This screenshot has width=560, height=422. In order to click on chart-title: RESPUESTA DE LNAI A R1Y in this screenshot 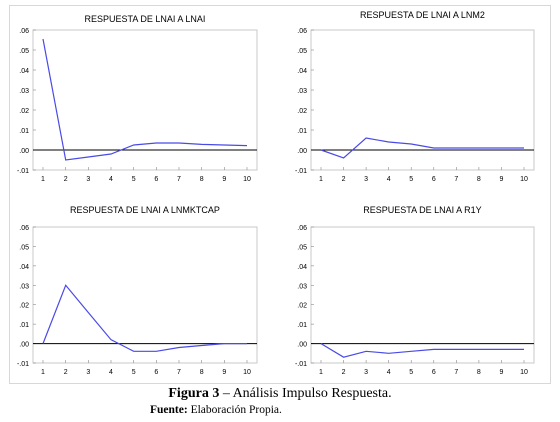, I will do `click(422, 210)`.